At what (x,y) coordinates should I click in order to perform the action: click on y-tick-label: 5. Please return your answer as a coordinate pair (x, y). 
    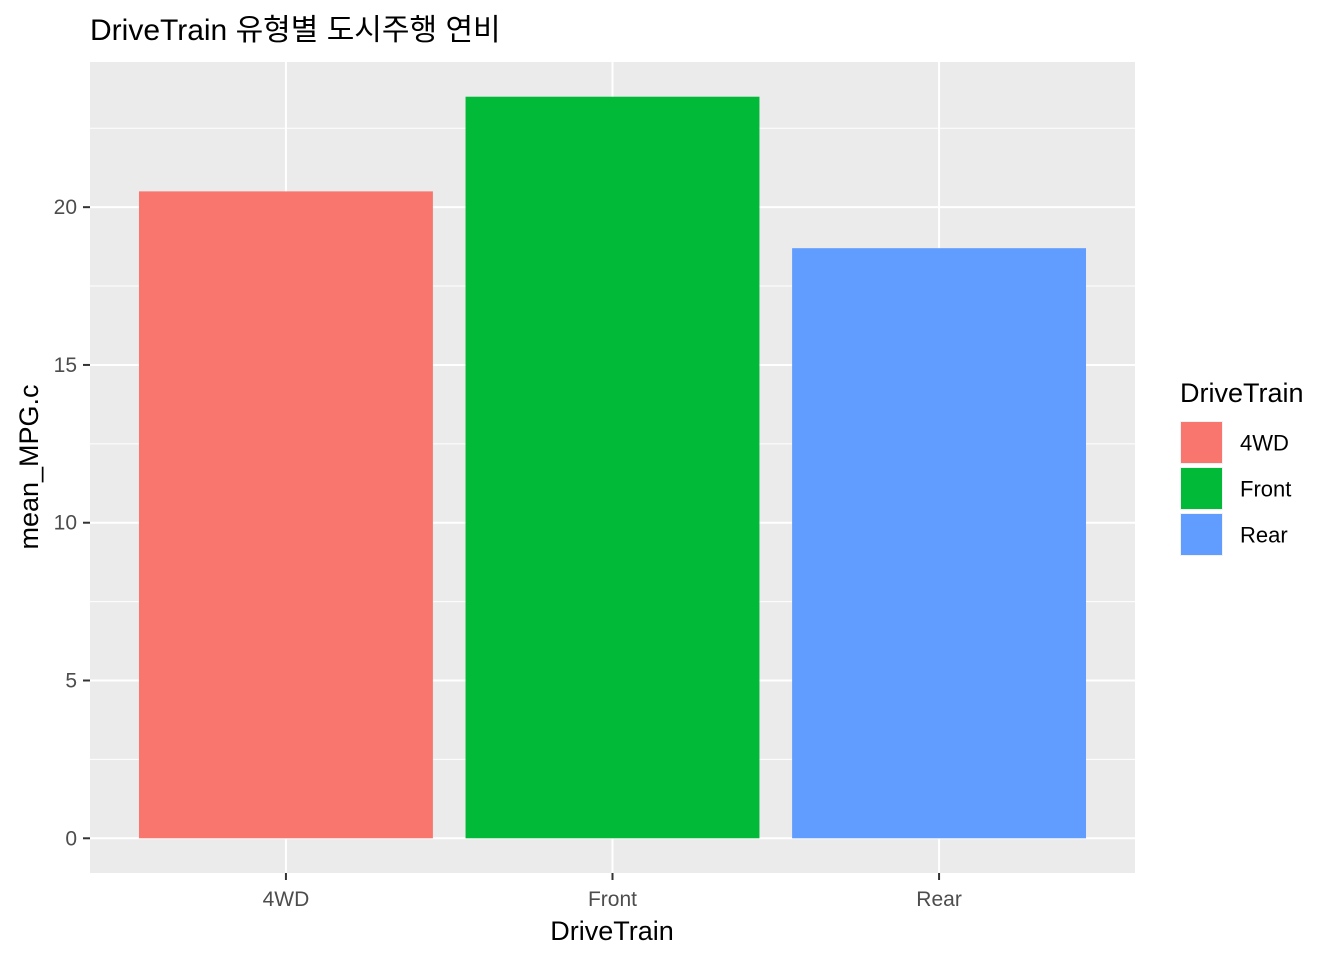
    Looking at the image, I should click on (71, 681).